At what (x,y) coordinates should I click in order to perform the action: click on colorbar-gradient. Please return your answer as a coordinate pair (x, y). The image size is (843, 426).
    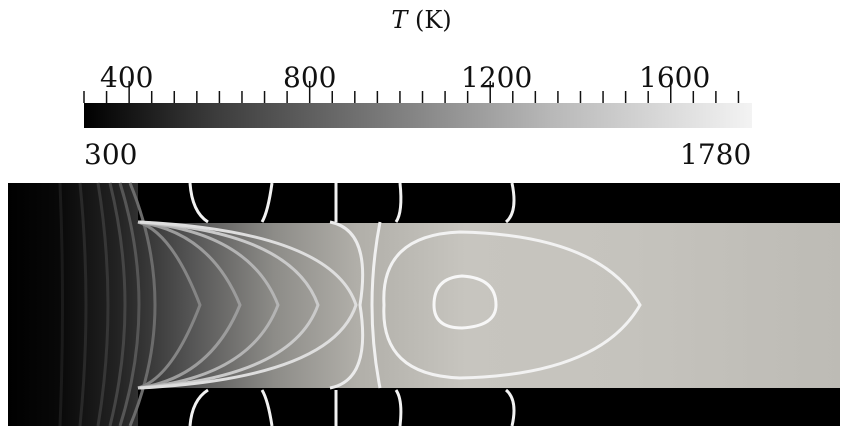
    Looking at the image, I should click on (418, 115).